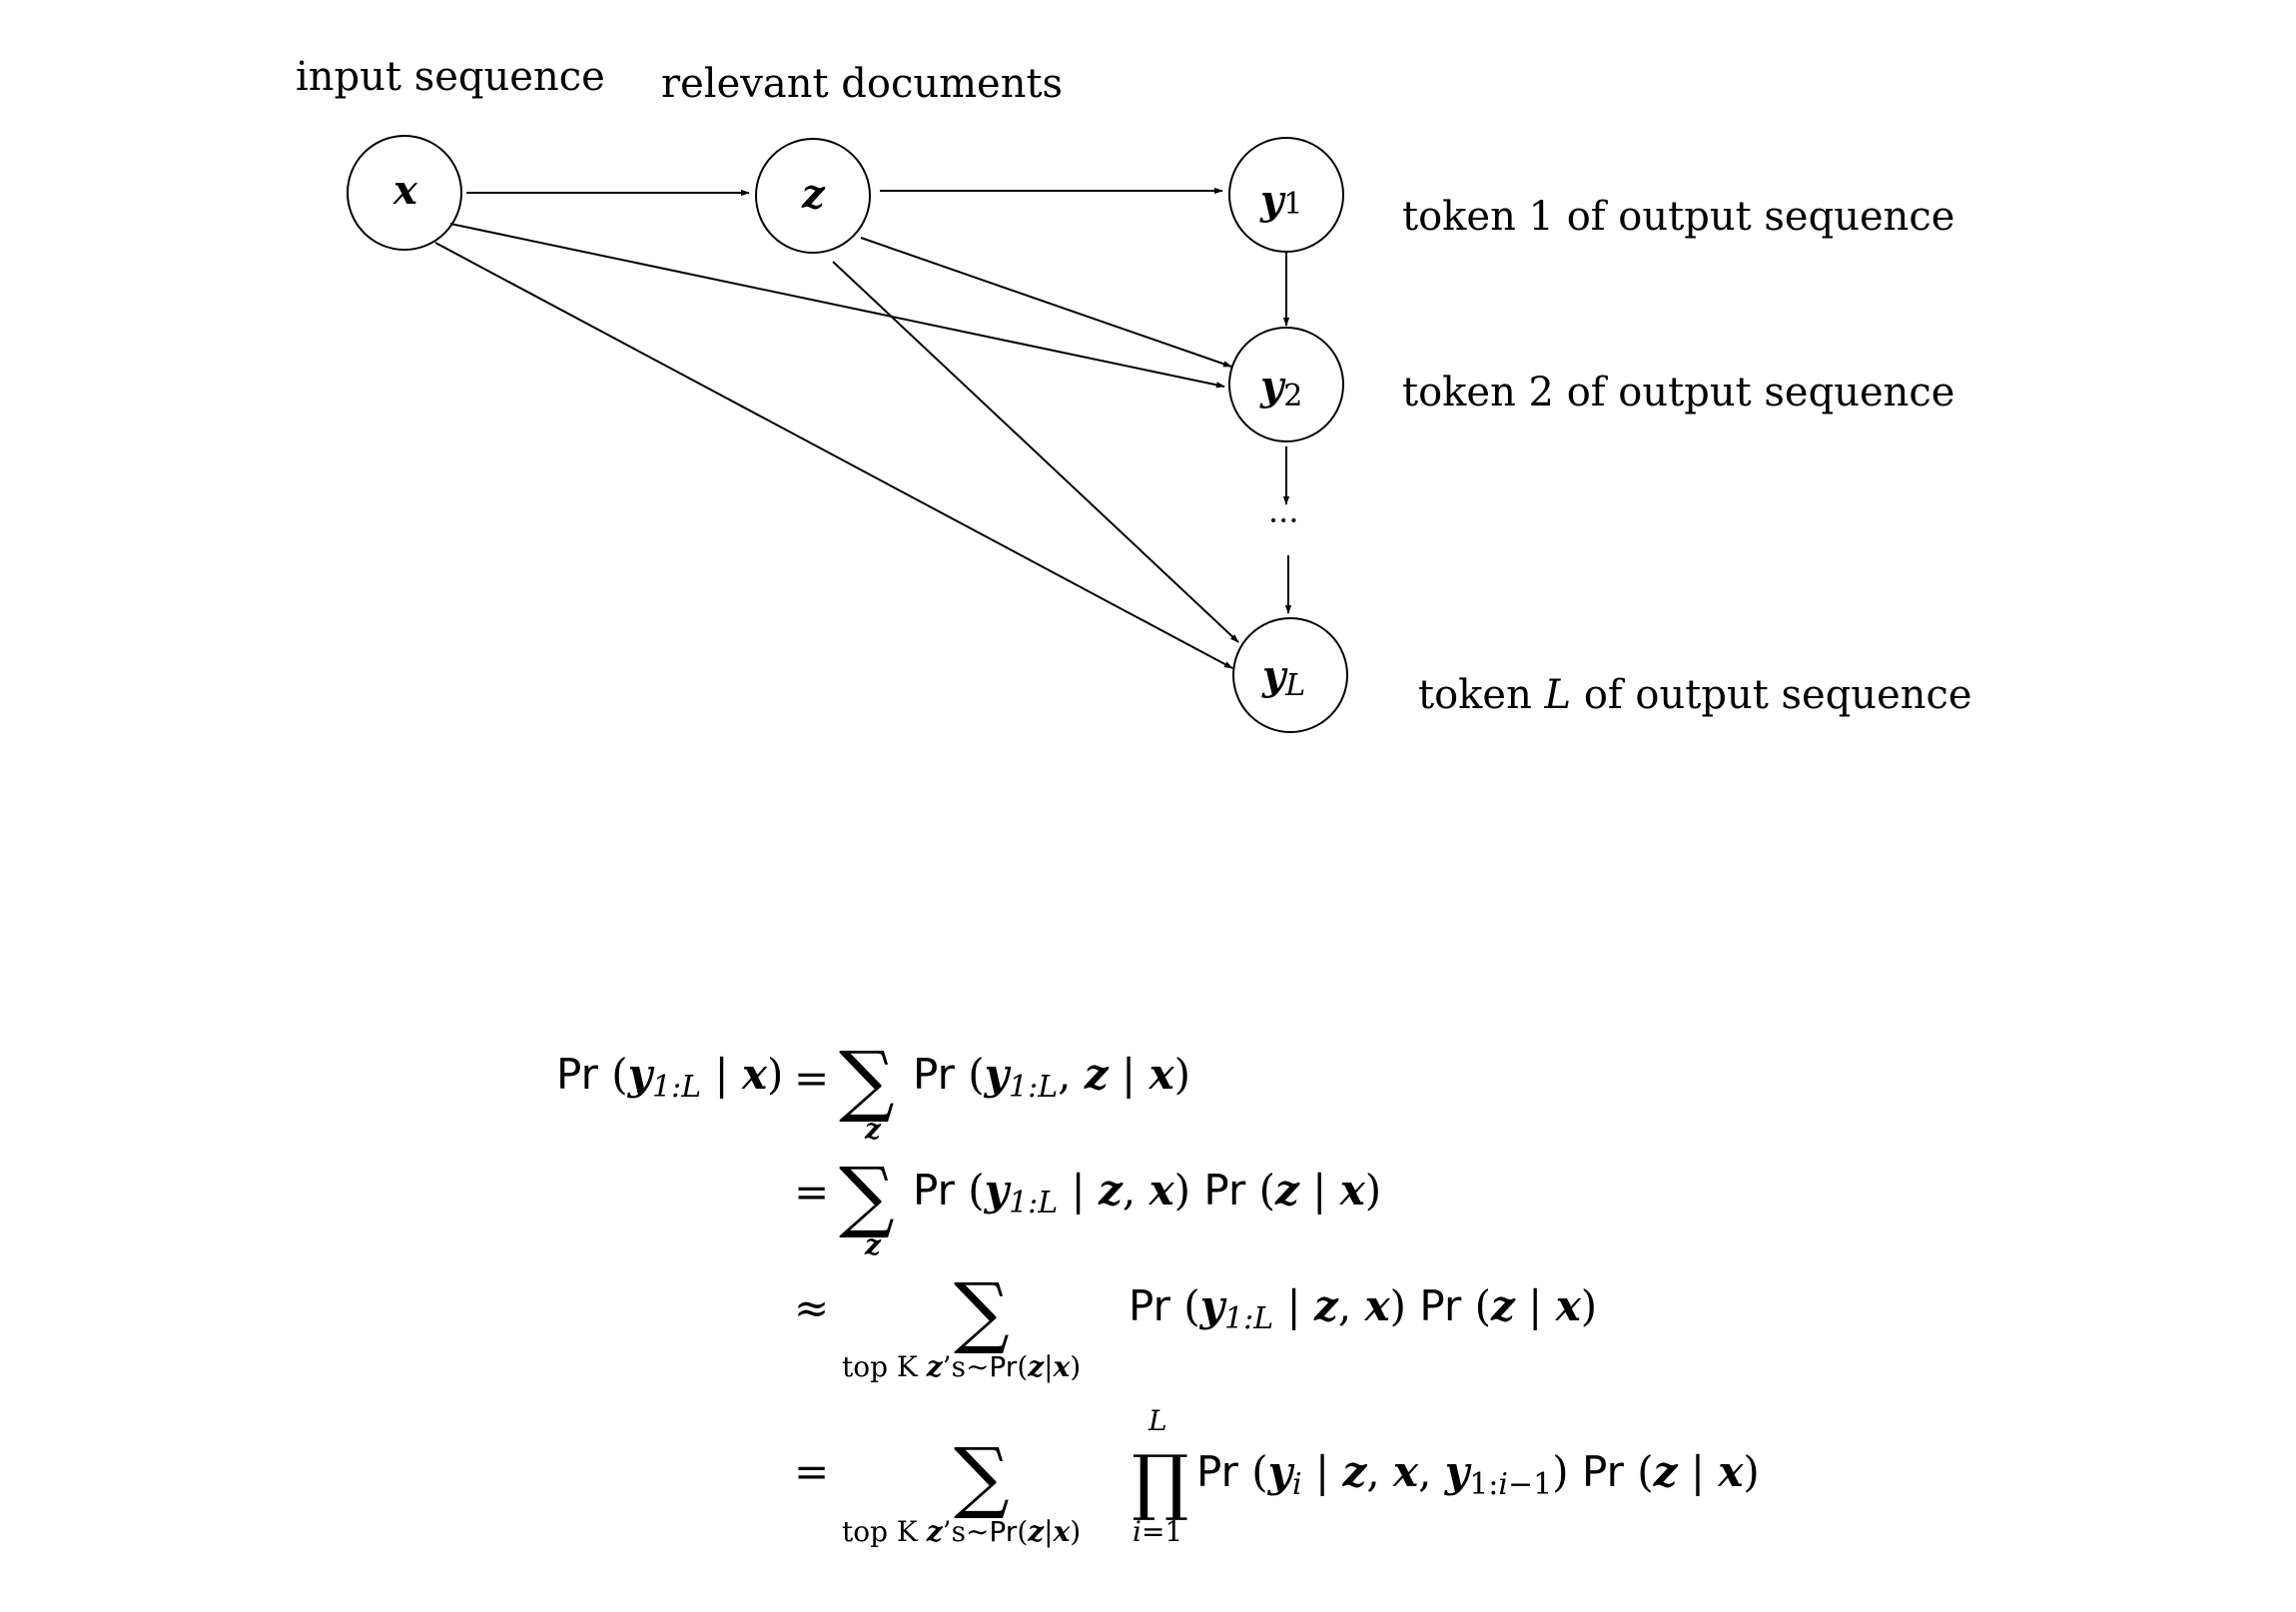 Image resolution: width=2296 pixels, height=1612 pixels. What do you see at coordinates (1283, 678) in the screenshot?
I see `node-yL-label: yL` at bounding box center [1283, 678].